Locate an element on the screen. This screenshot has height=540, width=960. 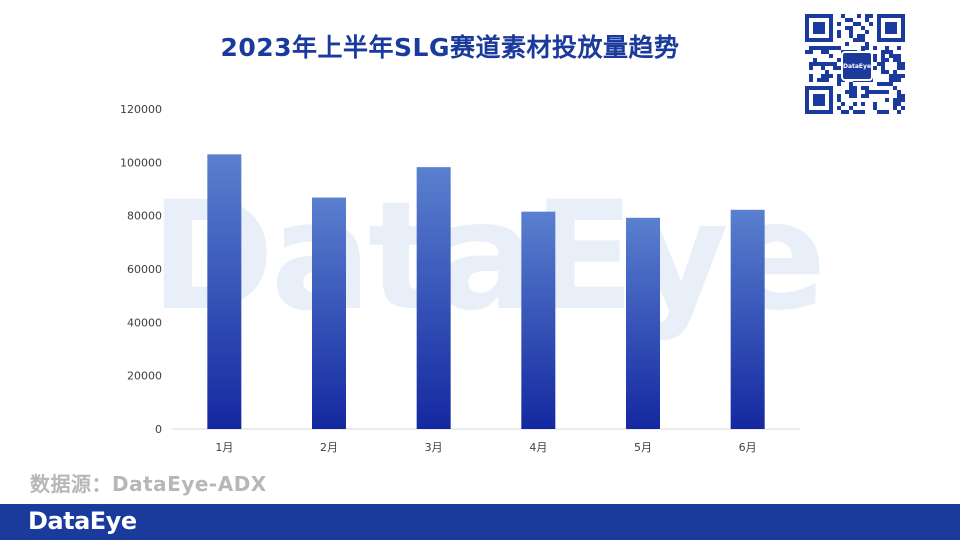
data-source: 数据源：DataEye-ADX is located at coordinates (148, 484).